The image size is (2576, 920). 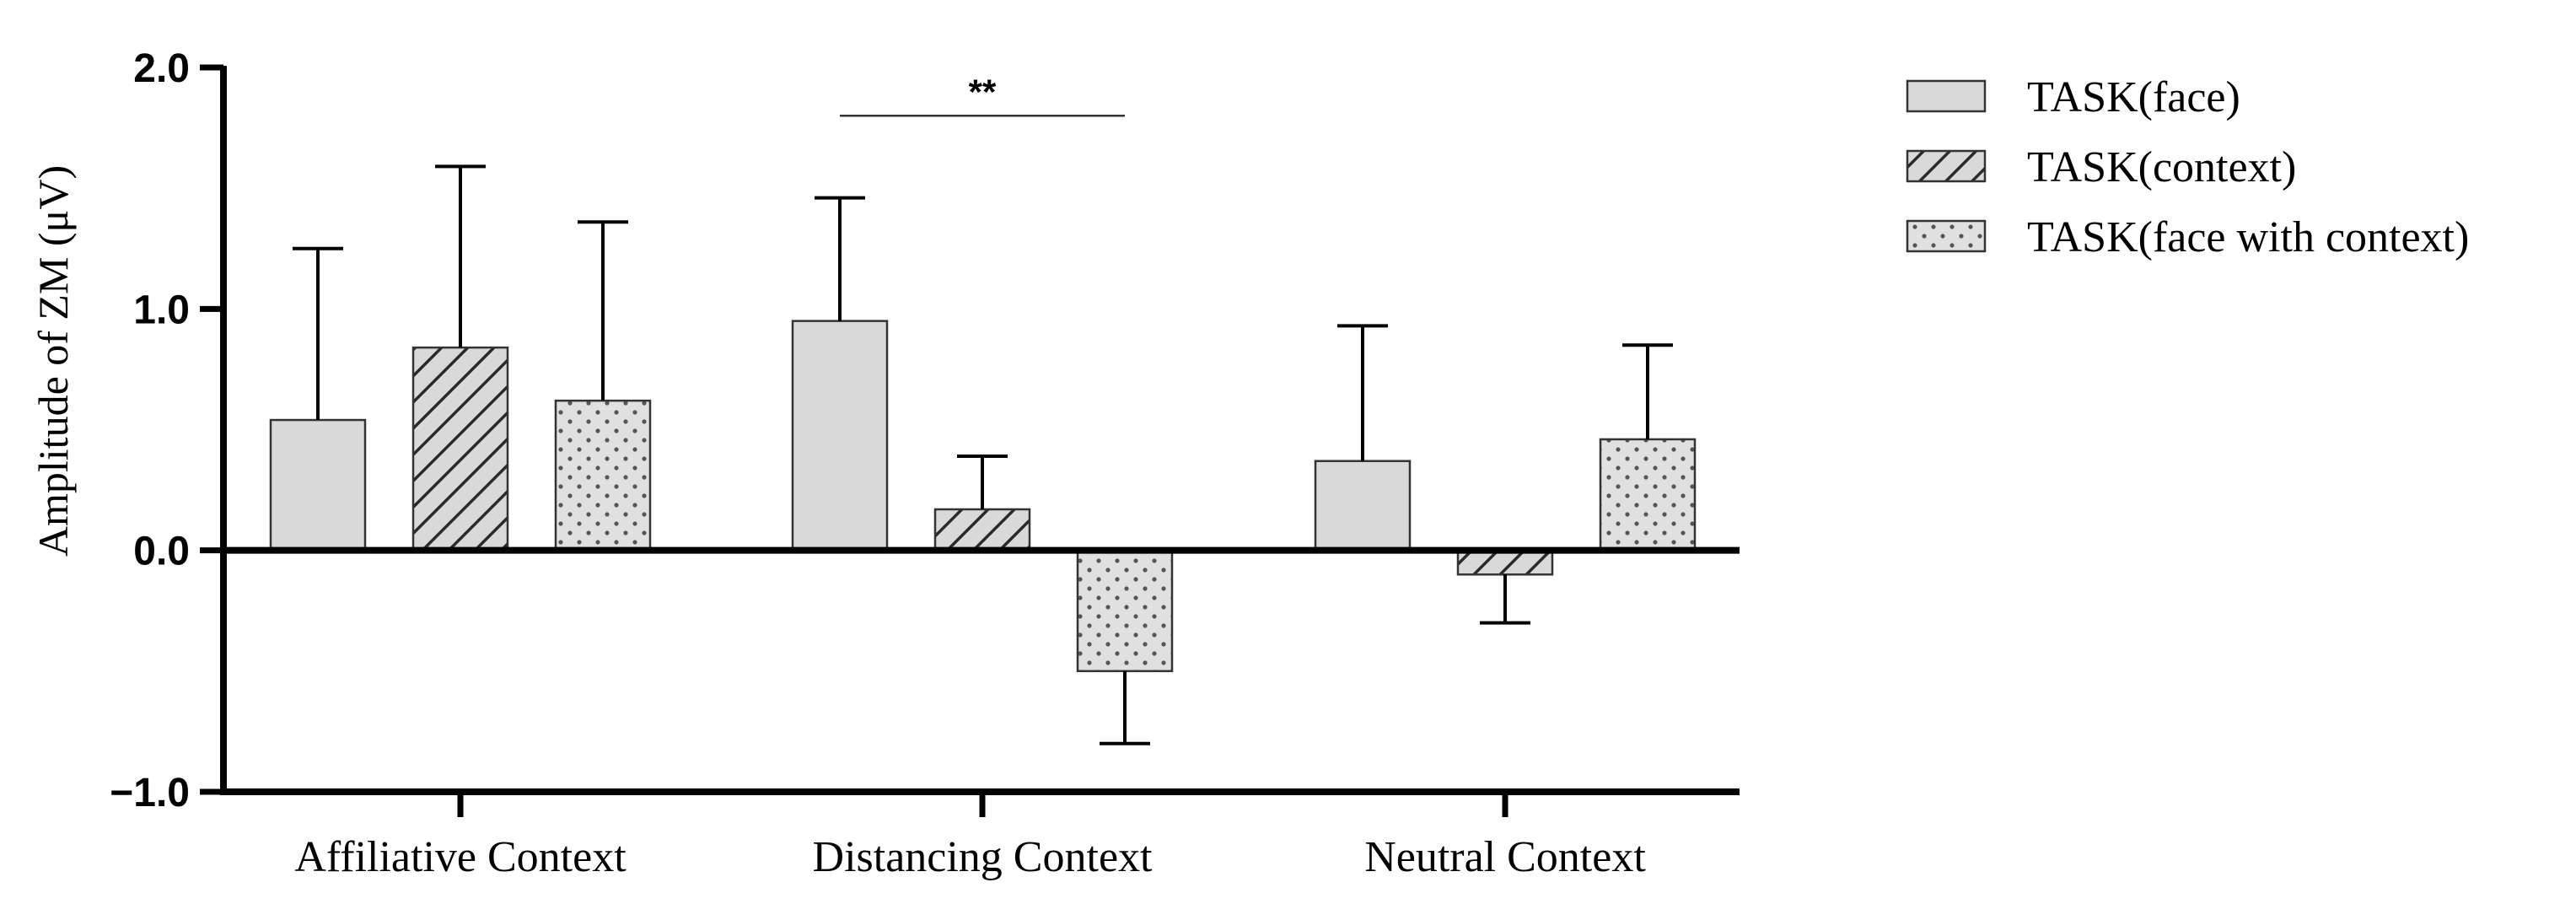 What do you see at coordinates (1505, 857) in the screenshot?
I see `x-category-label: Neutral Context` at bounding box center [1505, 857].